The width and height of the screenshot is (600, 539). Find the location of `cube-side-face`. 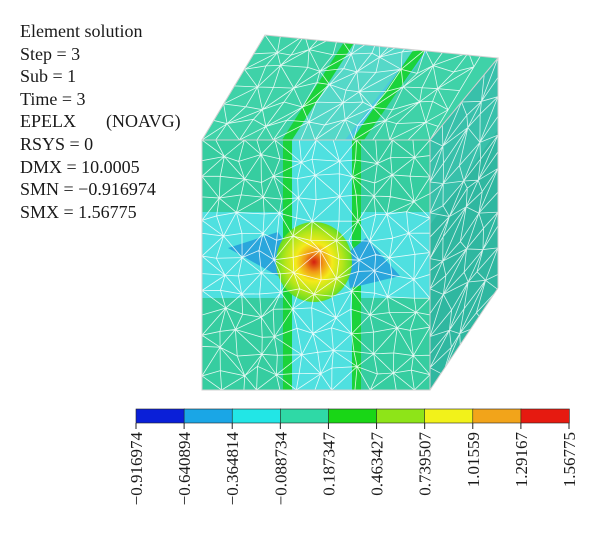

cube-side-face is located at coordinates (464, 224).